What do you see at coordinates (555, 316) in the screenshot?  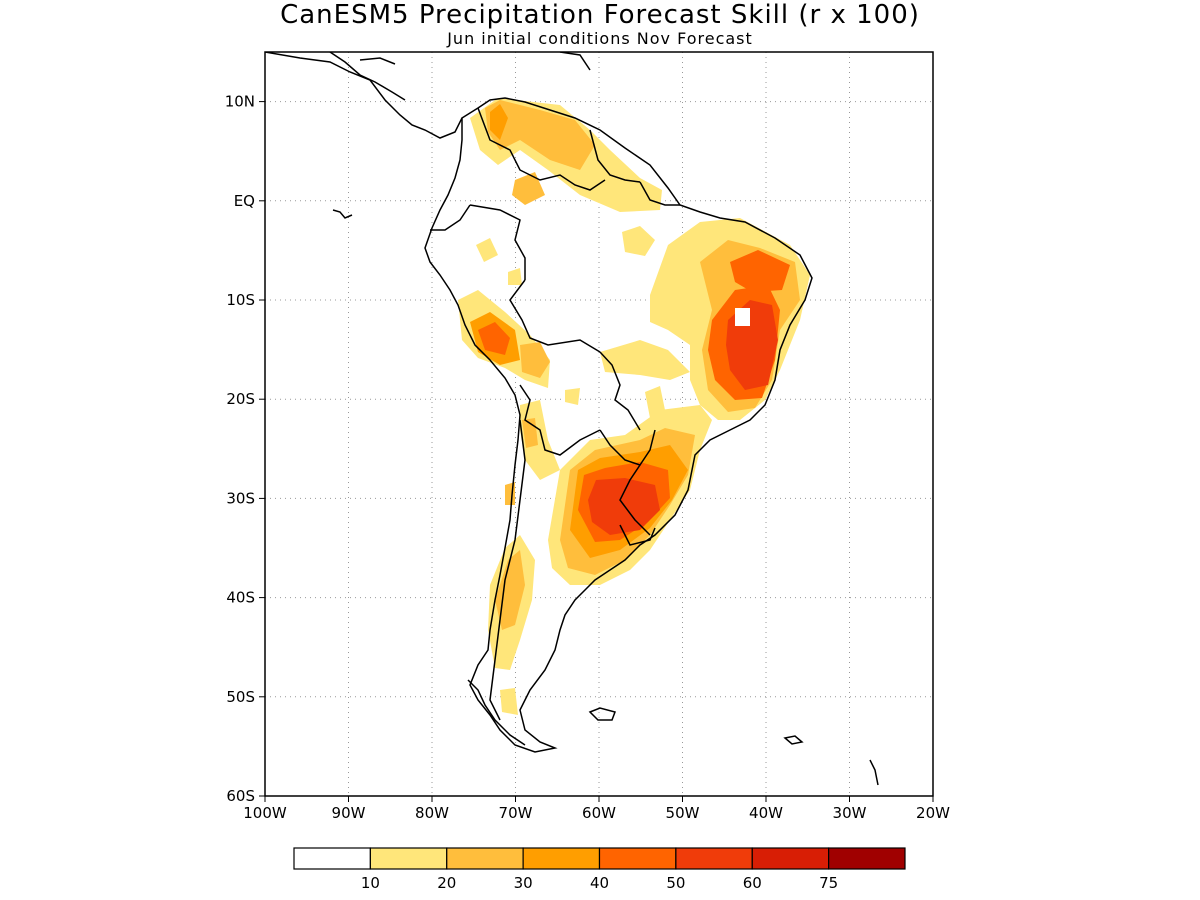 I see `border-peru-brazil` at bounding box center [555, 316].